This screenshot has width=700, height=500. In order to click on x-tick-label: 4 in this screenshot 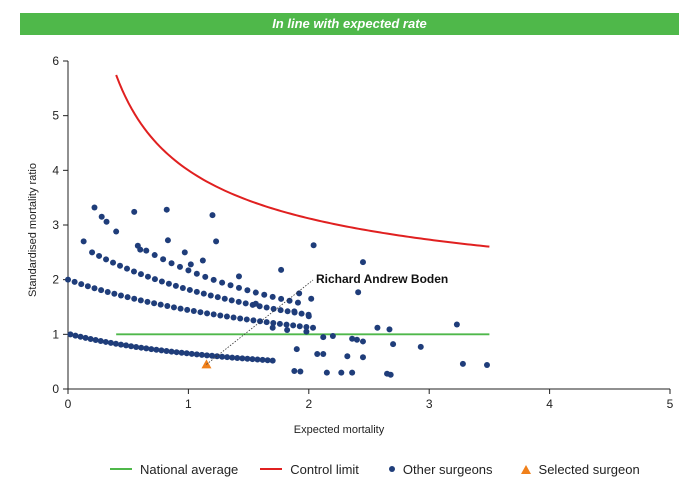, I will do `click(549, 404)`.